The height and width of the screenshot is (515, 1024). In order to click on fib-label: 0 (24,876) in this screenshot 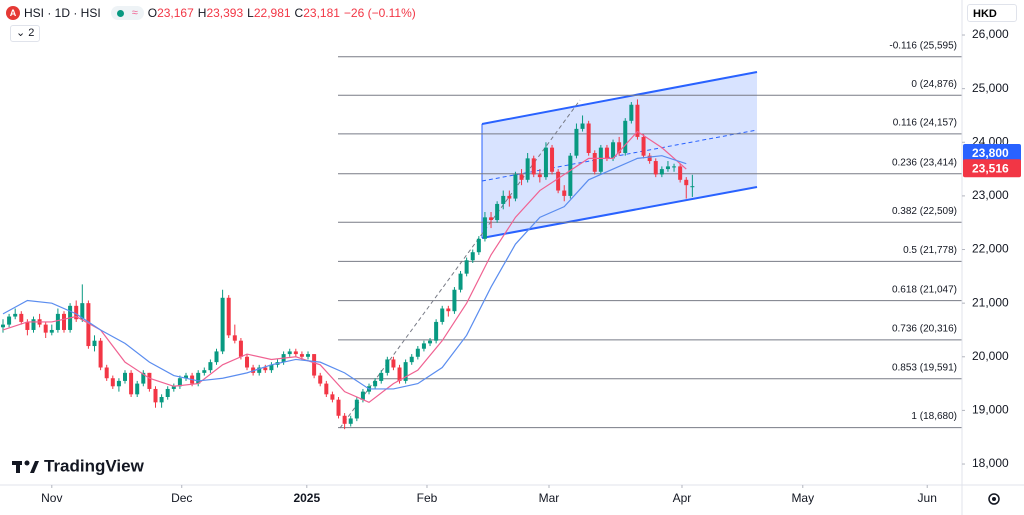, I will do `click(934, 84)`.